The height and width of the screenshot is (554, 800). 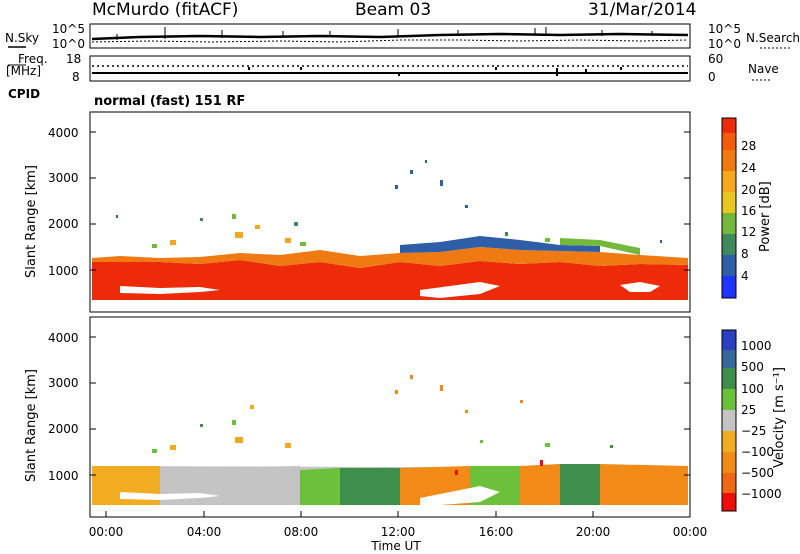 What do you see at coordinates (63, 271) in the screenshot?
I see `power-ytick: 1000` at bounding box center [63, 271].